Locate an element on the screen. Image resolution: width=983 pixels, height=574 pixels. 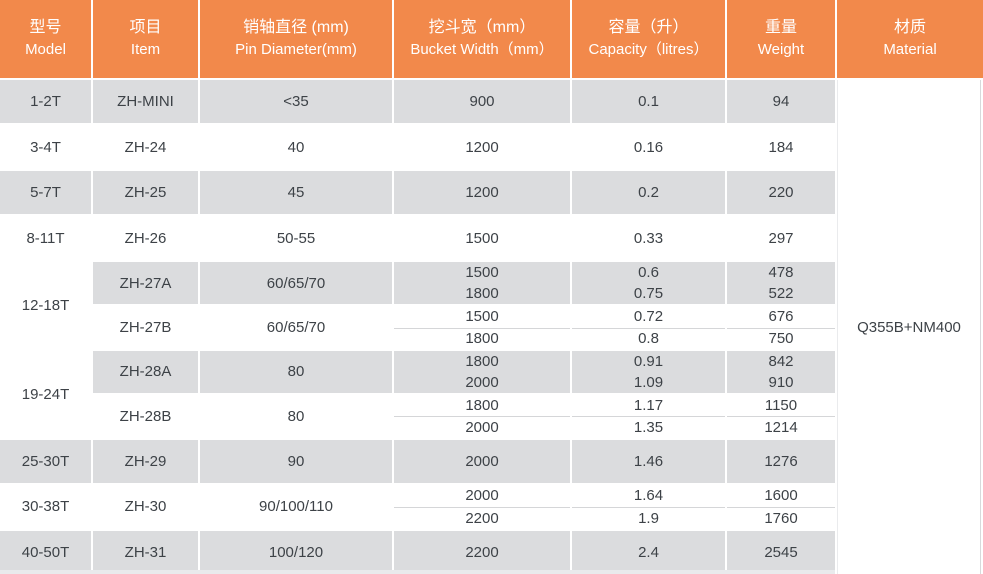
weight-cell: 1760 is located at coordinates (781, 517).